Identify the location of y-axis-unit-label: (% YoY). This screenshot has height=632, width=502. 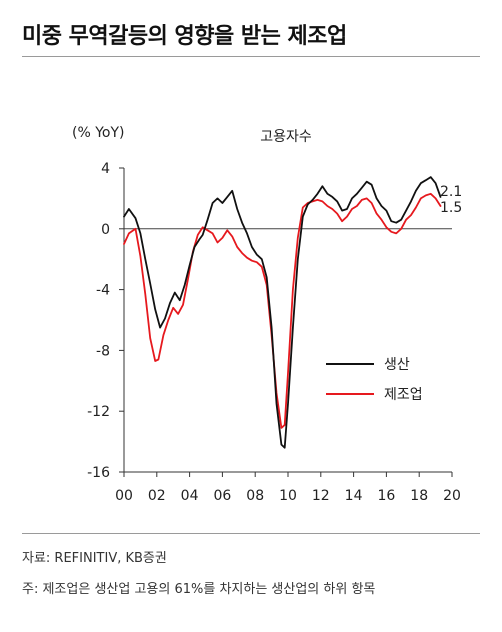
(98, 133).